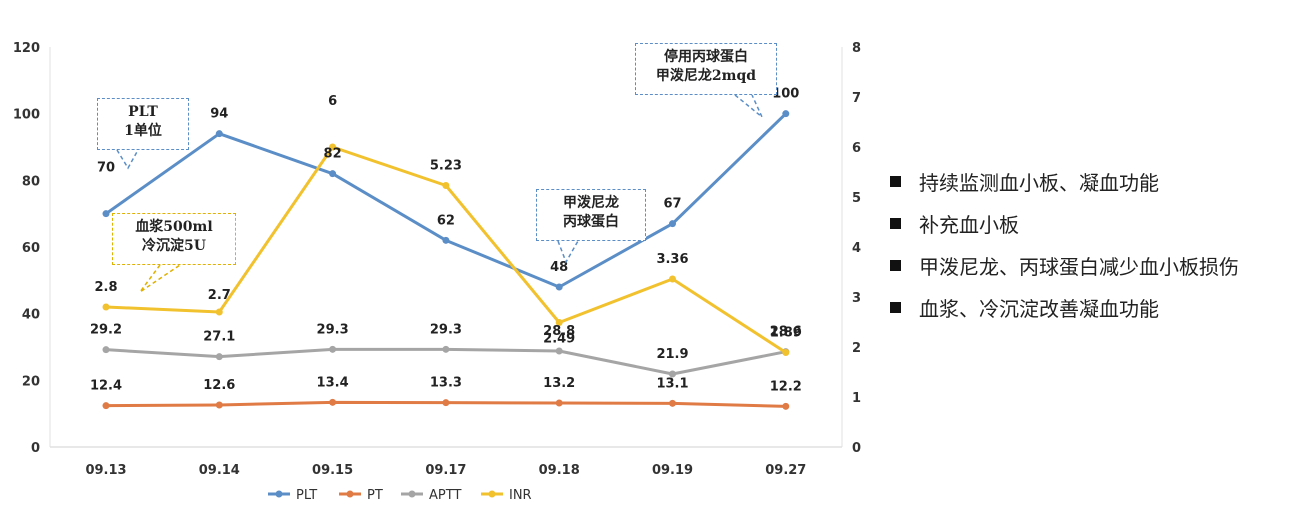  Describe the element at coordinates (31, 315) in the screenshot. I see `y-left-tick-label: 40` at that location.